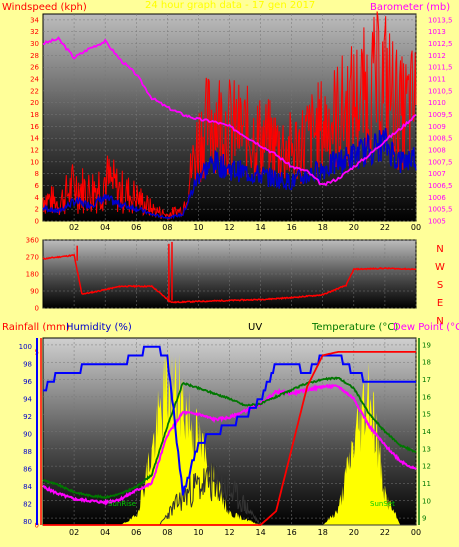 The height and width of the screenshot is (547, 459). Describe the element at coordinates (440, 303) in the screenshot. I see `compass-letter: E` at that location.